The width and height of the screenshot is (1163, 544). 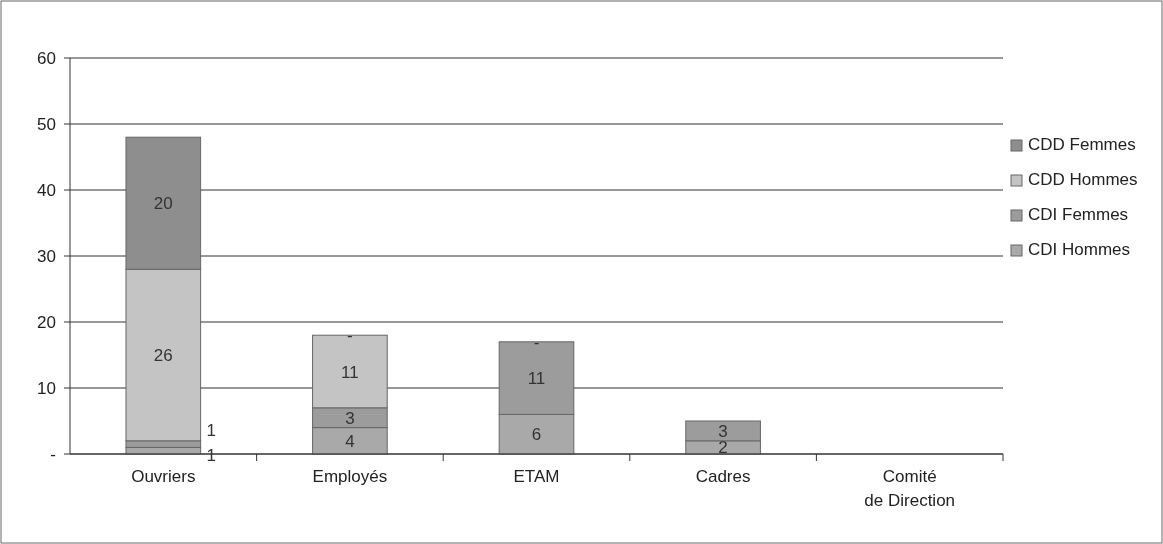 I want to click on y-tick-label: -, so click(x=53, y=454).